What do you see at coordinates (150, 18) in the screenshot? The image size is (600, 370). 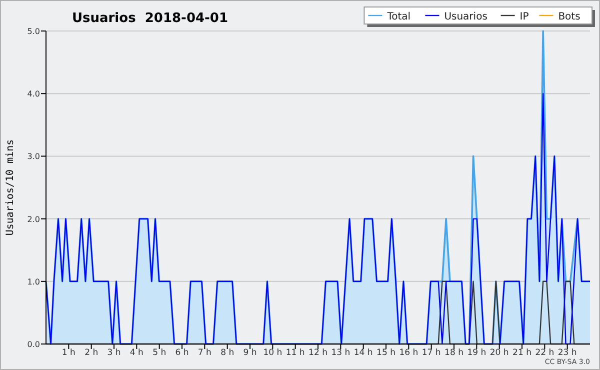 I see `chart-title: Usuarios 2018-04-01` at bounding box center [150, 18].